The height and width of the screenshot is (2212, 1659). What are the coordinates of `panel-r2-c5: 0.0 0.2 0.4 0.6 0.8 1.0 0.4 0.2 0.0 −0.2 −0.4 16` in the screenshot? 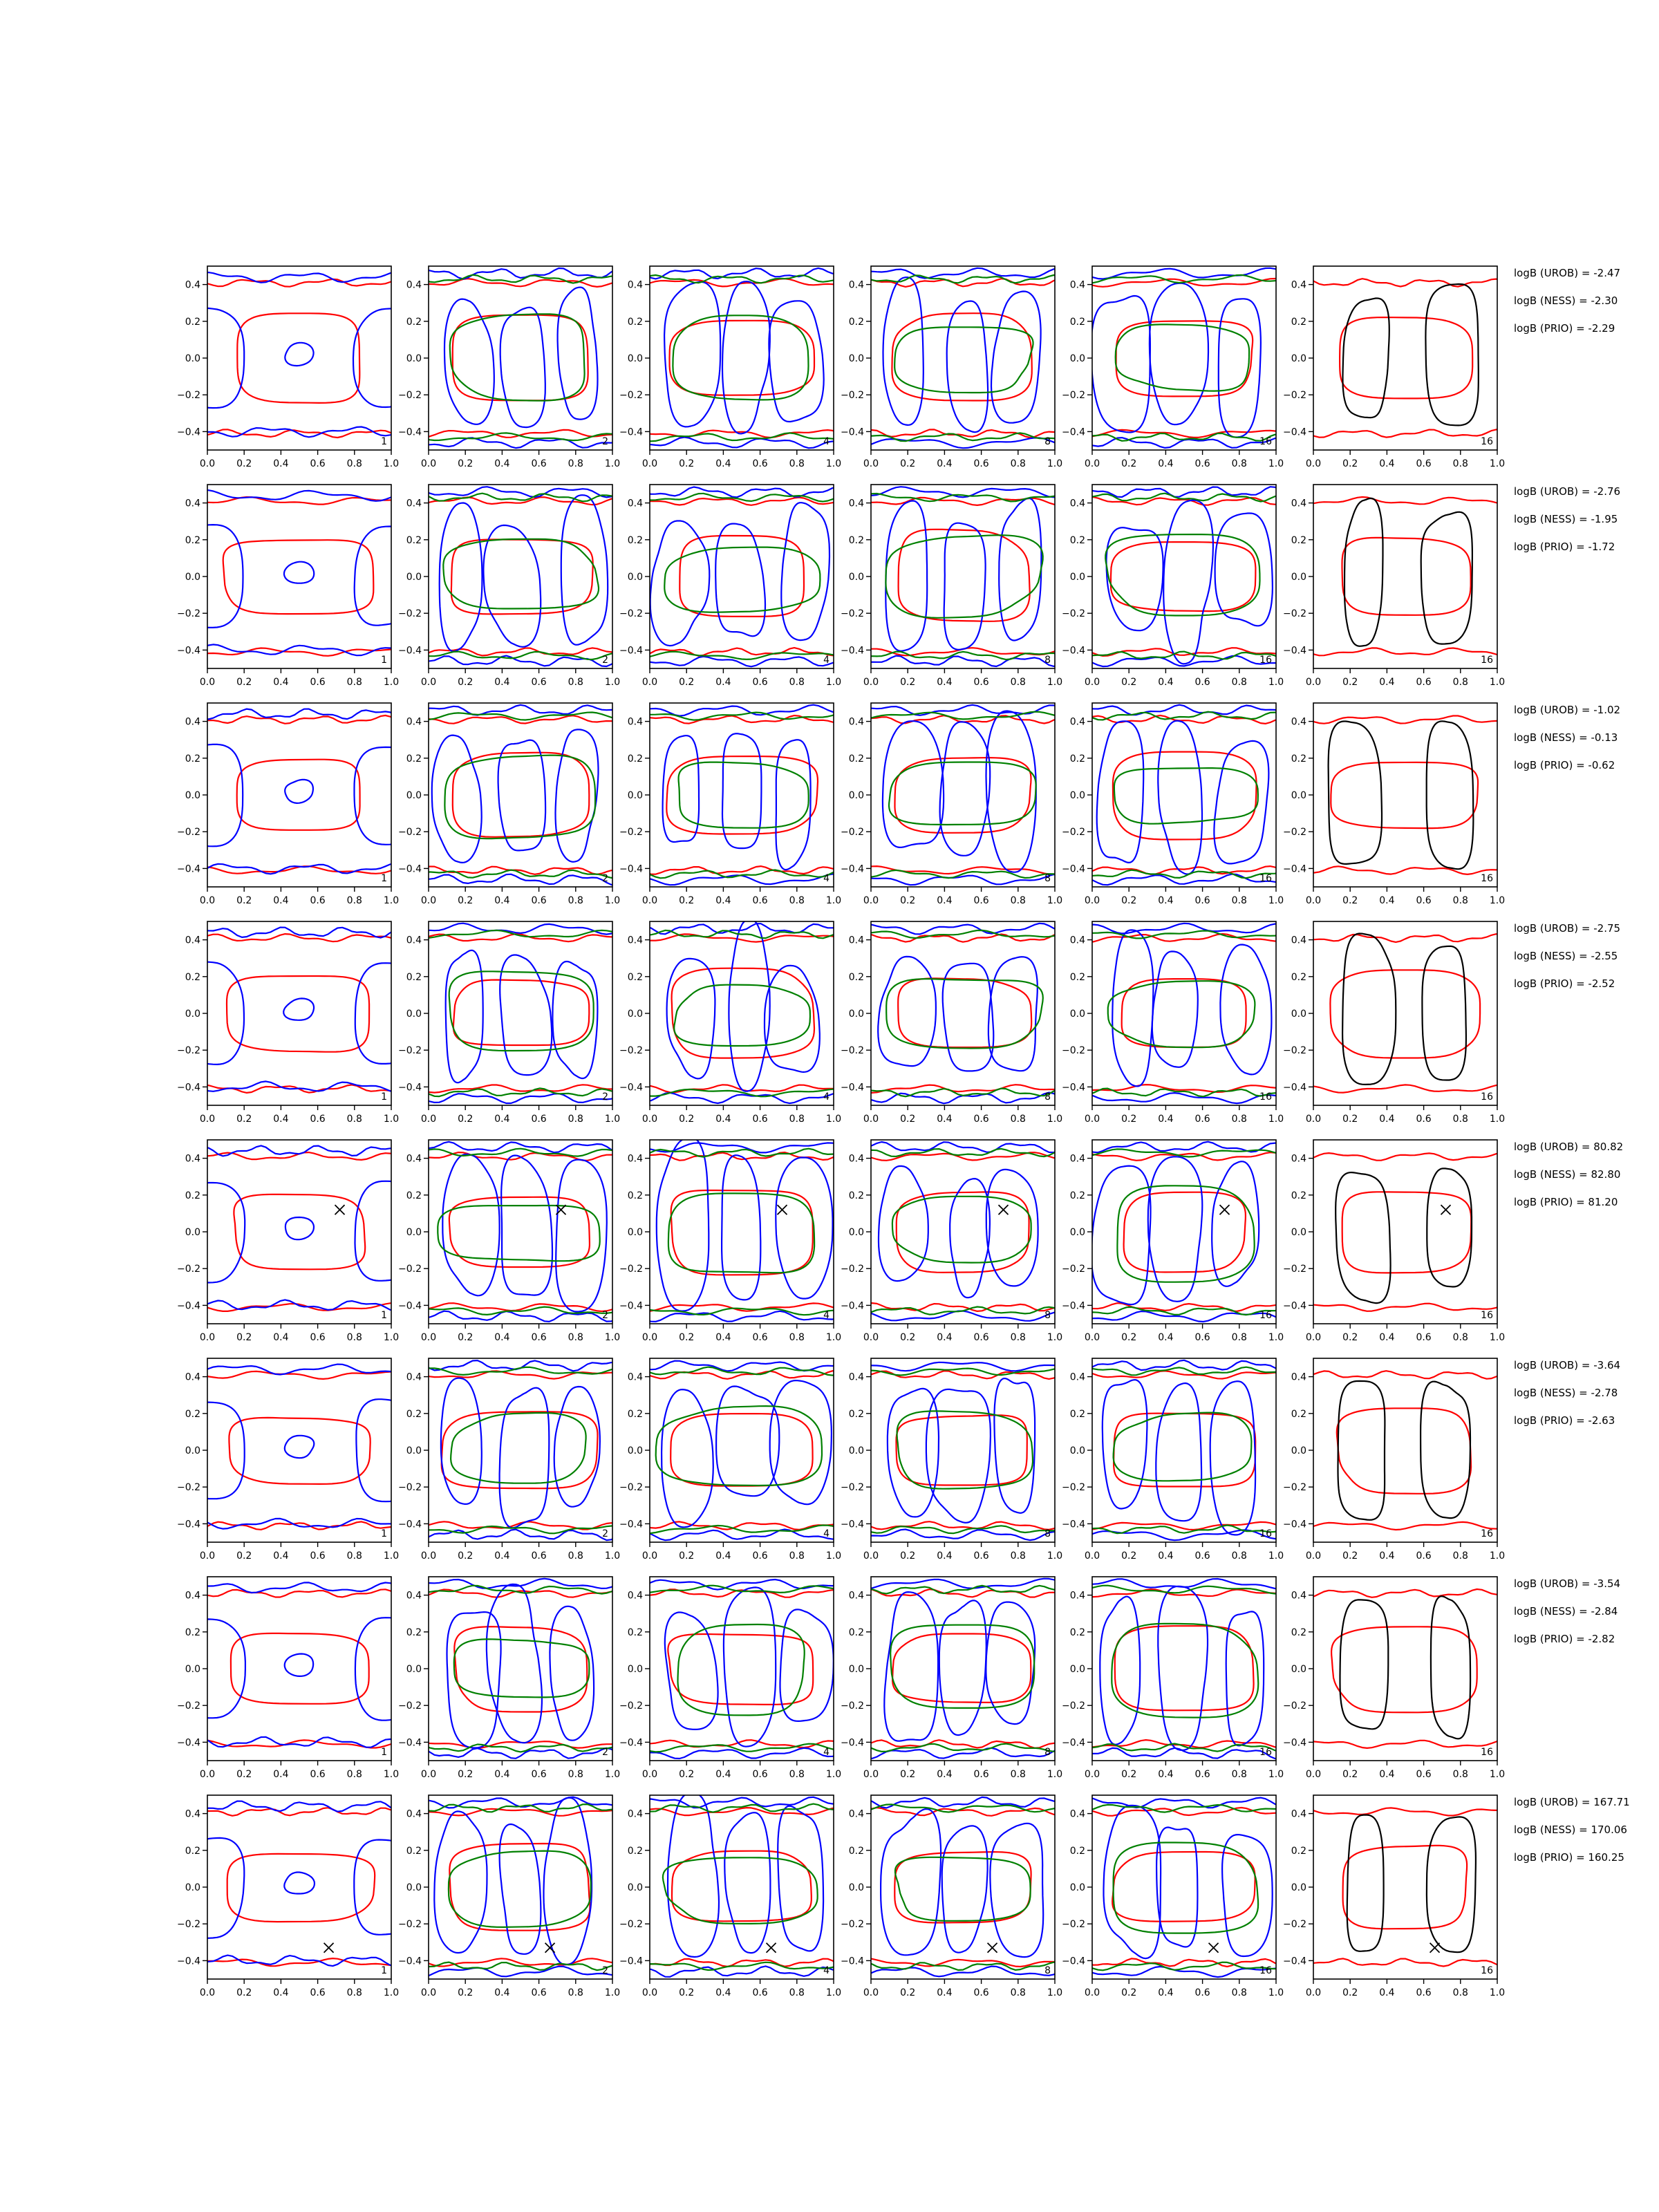 It's located at (1173, 586).